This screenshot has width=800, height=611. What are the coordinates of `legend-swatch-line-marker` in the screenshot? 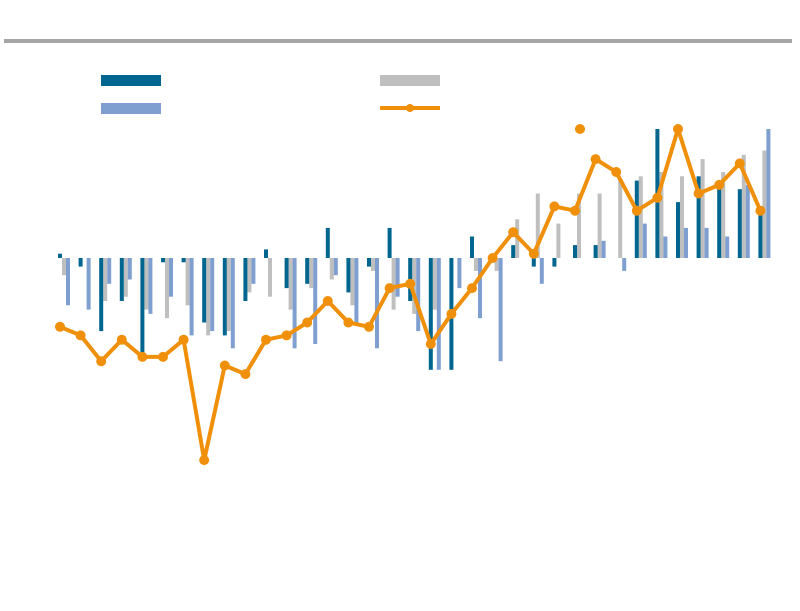 It's located at (410, 108).